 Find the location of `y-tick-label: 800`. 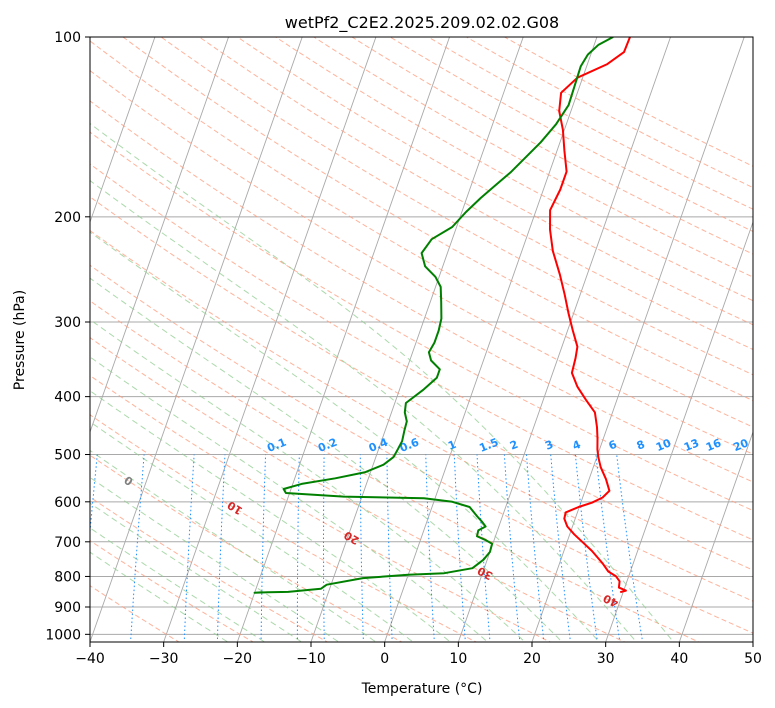

y-tick-label: 800 is located at coordinates (67, 577).